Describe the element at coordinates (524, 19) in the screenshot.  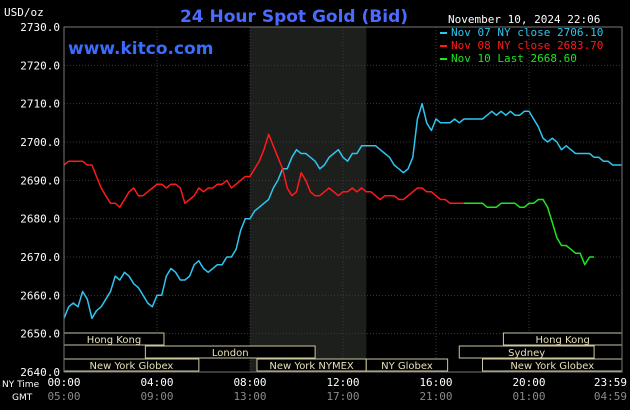
I see `date-label: November 10, 2024 22:06` at that location.